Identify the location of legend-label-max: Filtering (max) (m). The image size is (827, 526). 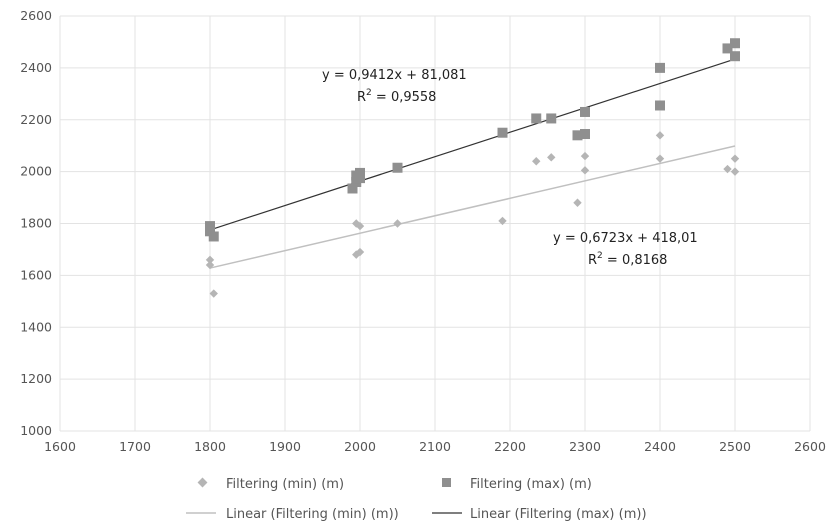
(531, 484).